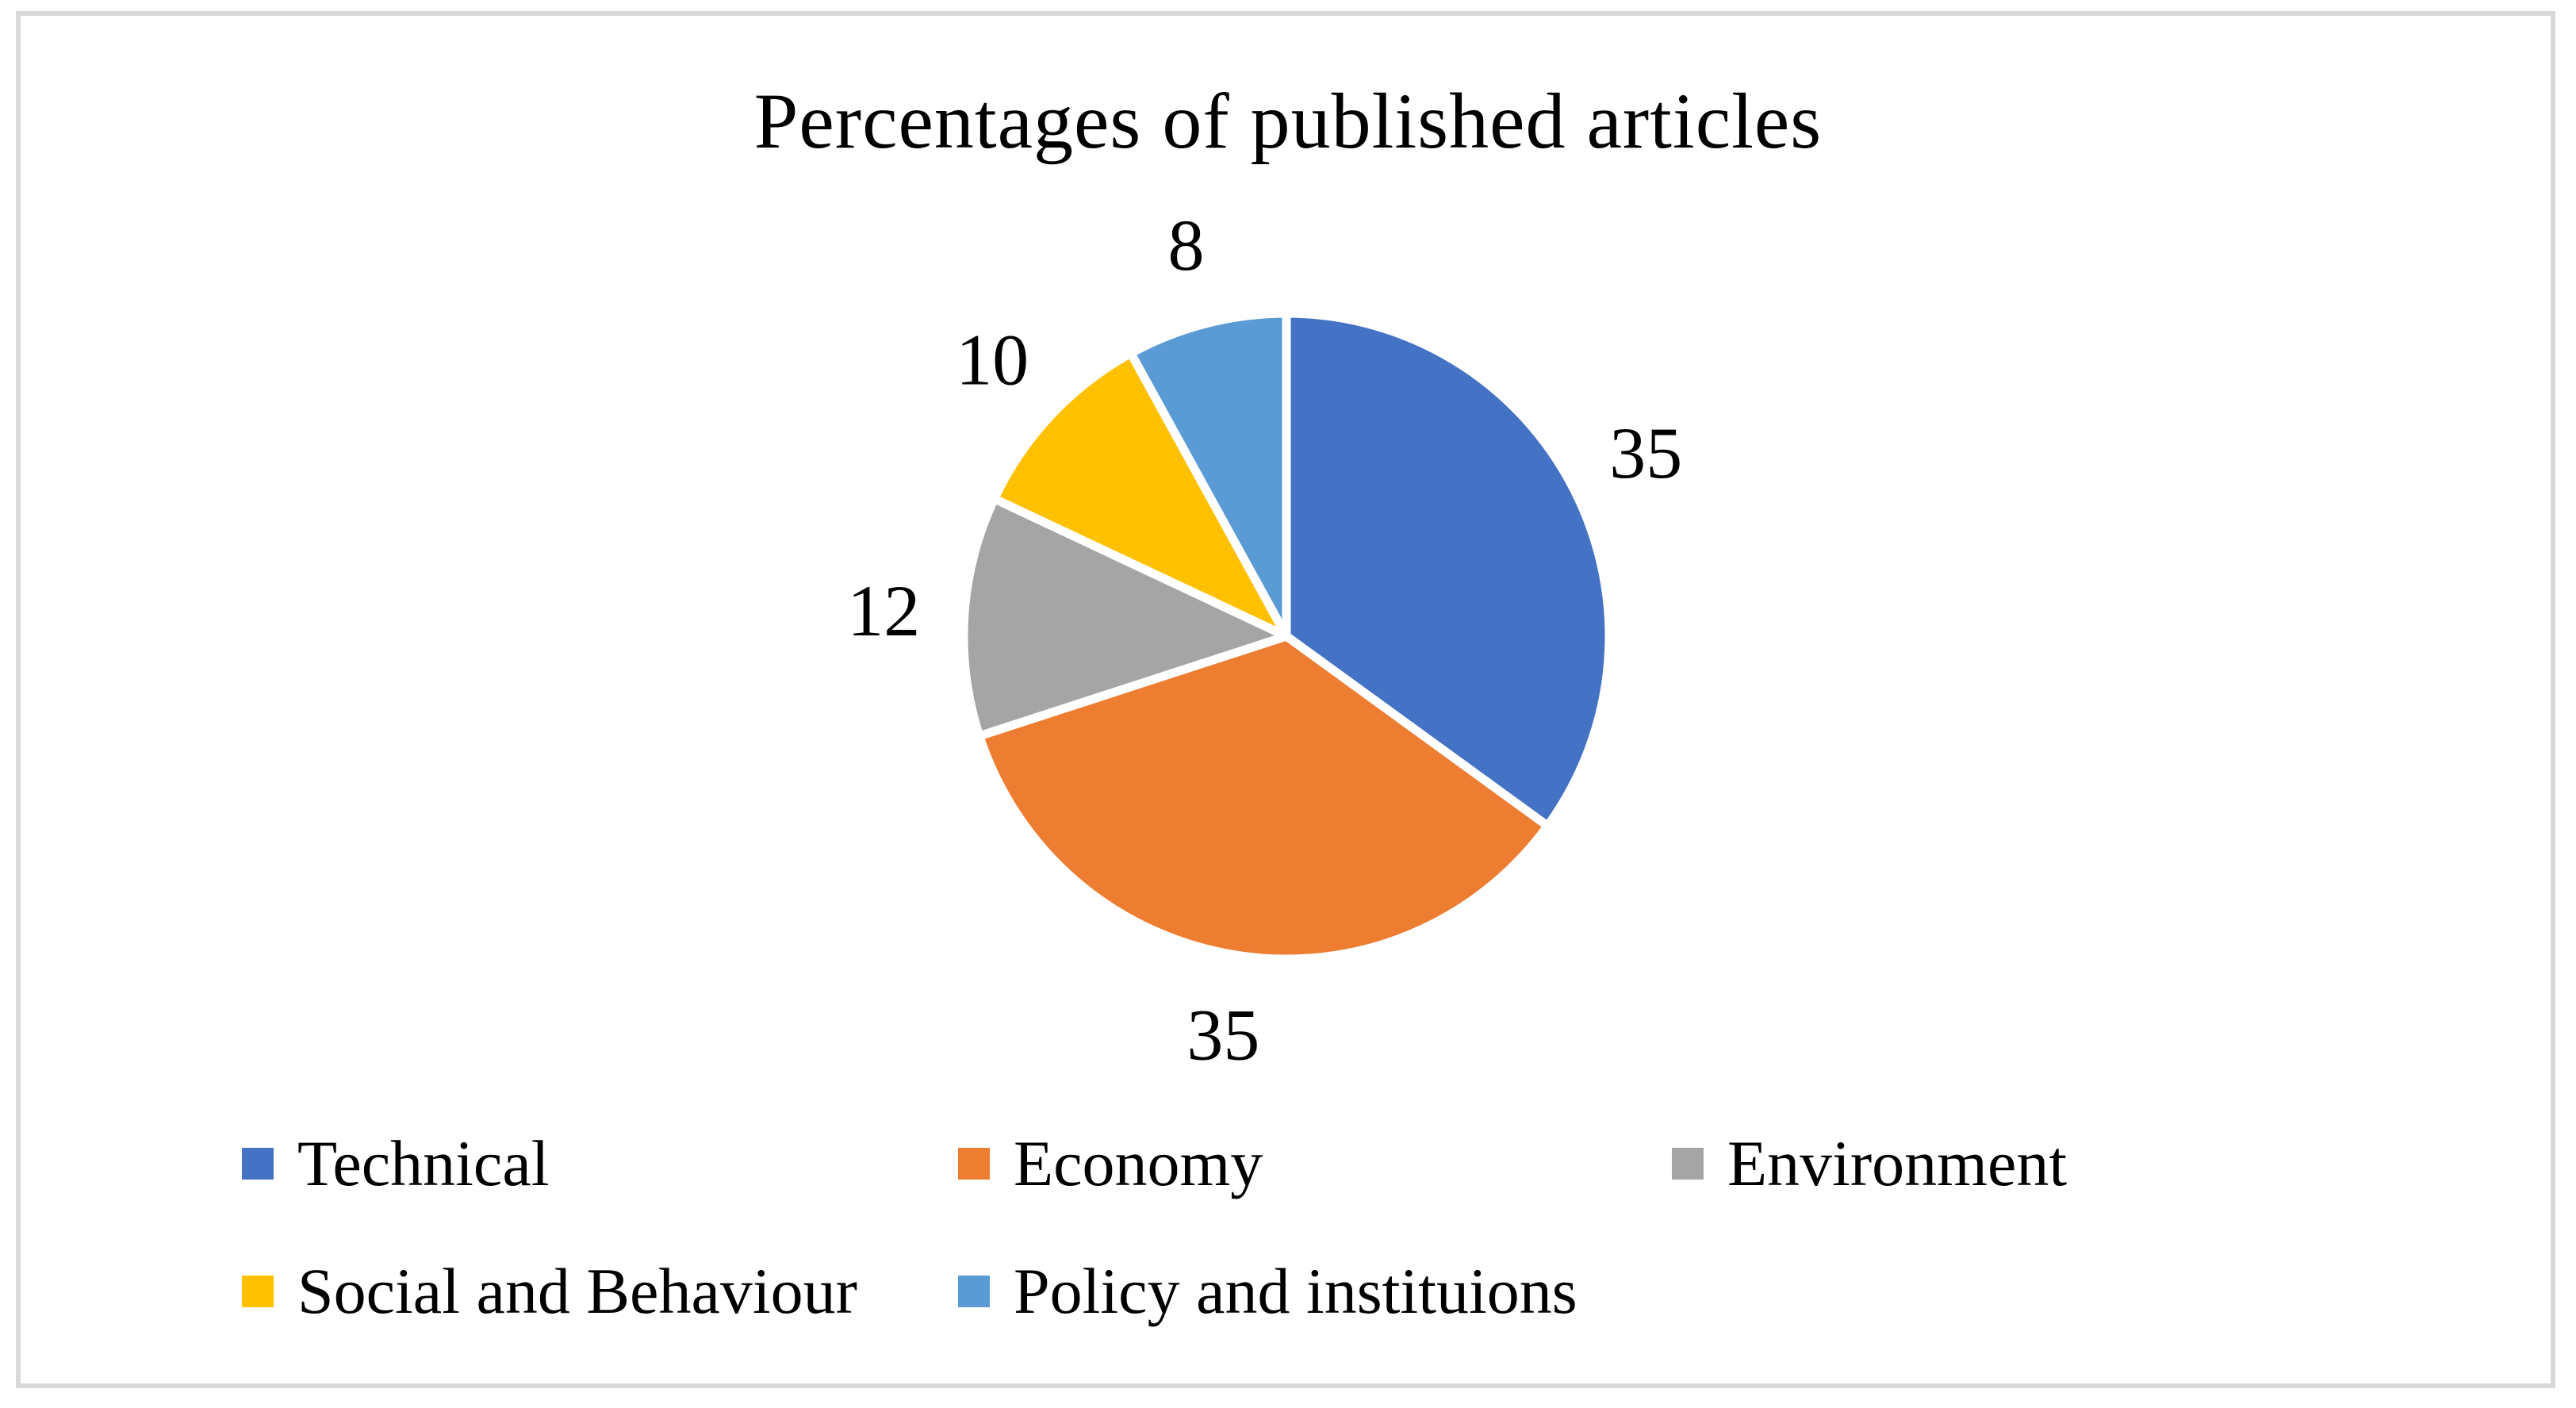 The height and width of the screenshot is (1408, 2576). What do you see at coordinates (1295, 1291) in the screenshot?
I see `legend-label-policy-and-instituions: Policy and instituions` at bounding box center [1295, 1291].